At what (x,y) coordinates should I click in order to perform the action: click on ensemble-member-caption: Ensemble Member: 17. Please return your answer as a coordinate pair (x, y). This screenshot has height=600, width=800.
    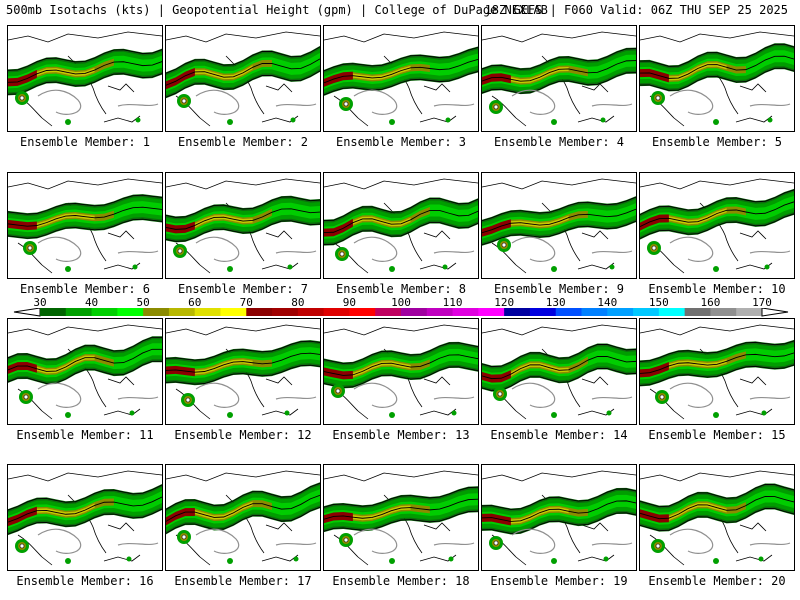
    Looking at the image, I should click on (243, 581).